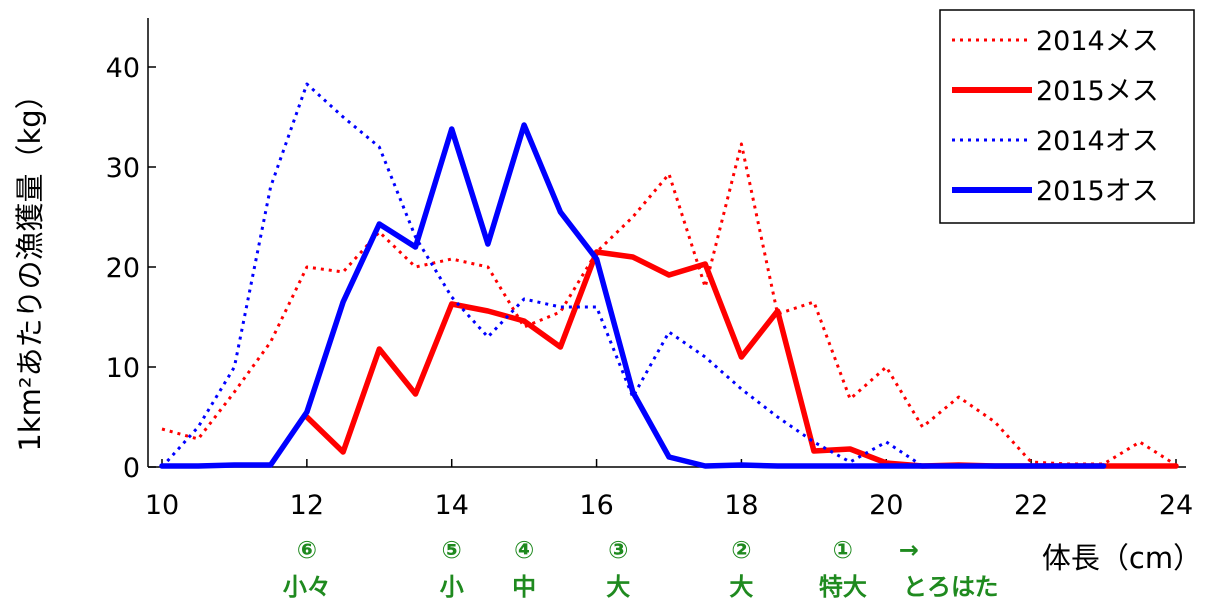  Describe the element at coordinates (1097, 41) in the screenshot. I see `legend-label: 2014メス` at that location.